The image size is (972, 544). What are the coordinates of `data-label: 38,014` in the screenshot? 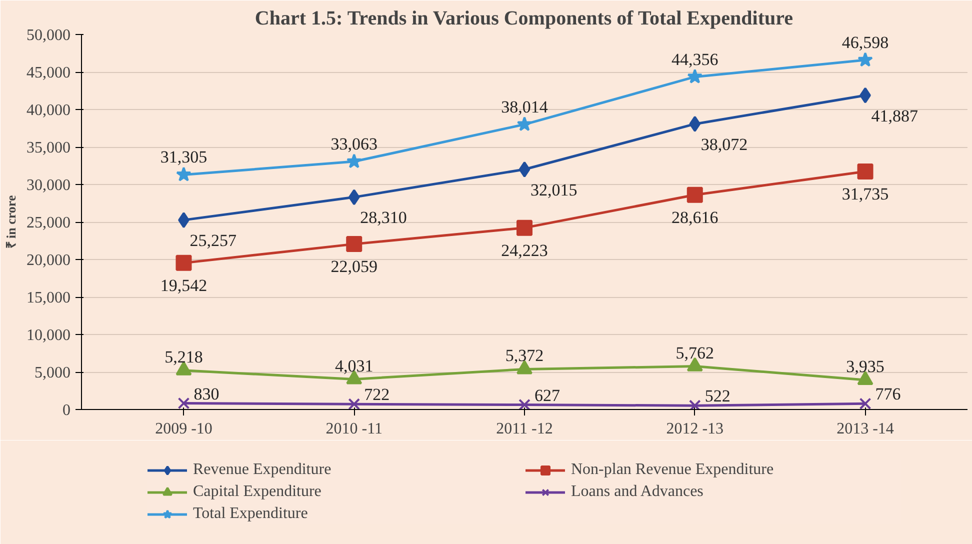 It's located at (524, 106).